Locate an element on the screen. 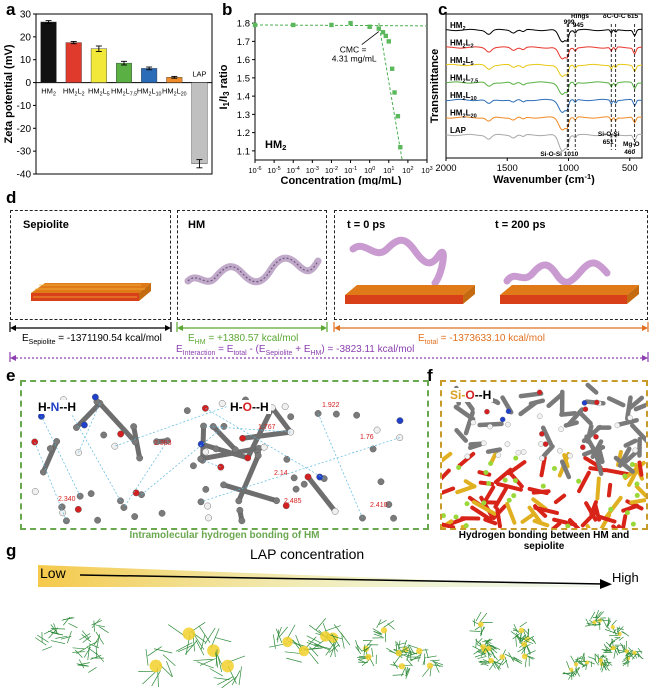  spectrum-HM2L5 is located at coordinates (544, 70).